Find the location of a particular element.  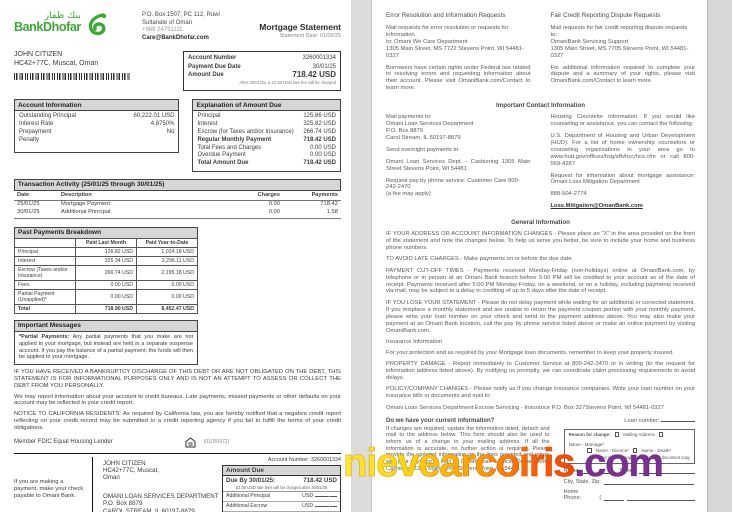

row-label: Prepayment is located at coordinates (35, 131).